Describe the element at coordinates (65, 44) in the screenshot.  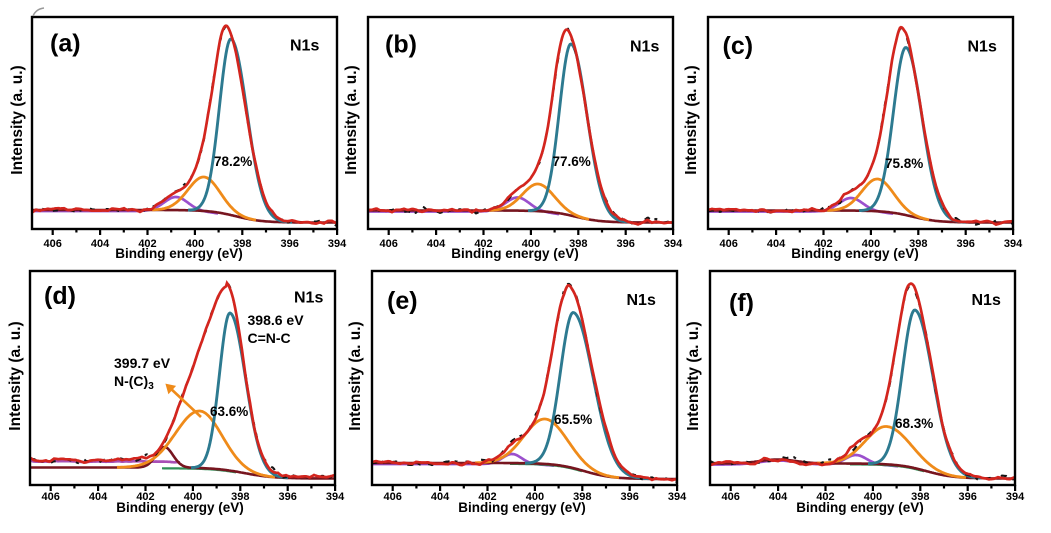
I see `svg-text: (a)` at that location.